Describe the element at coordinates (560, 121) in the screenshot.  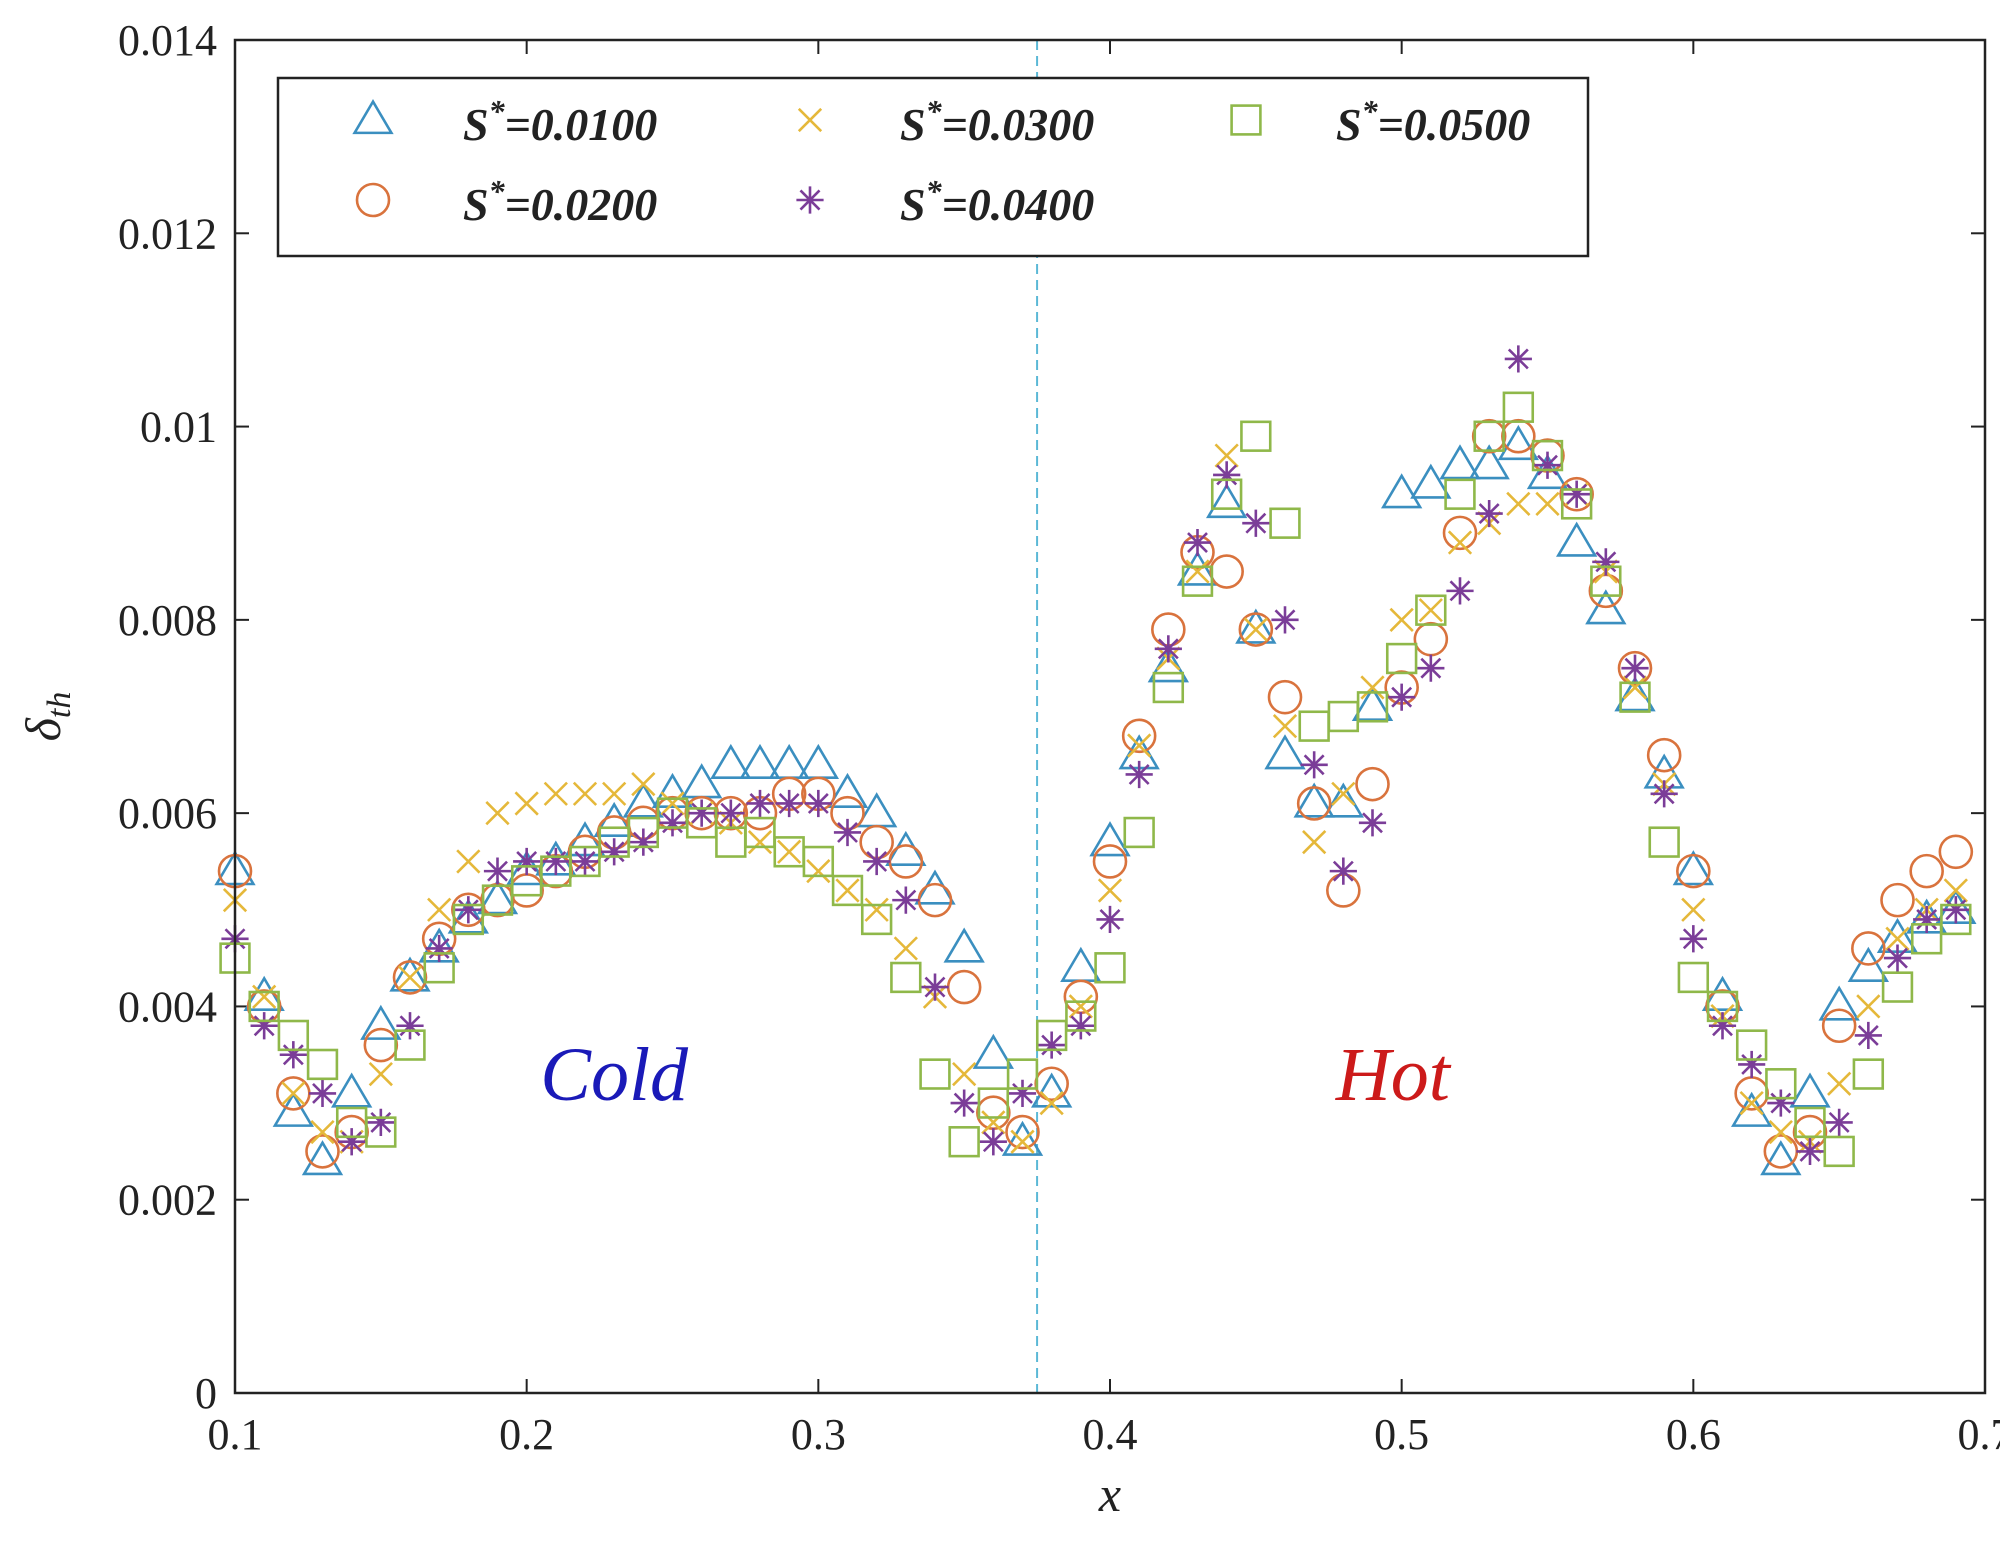
I see `legend-entry-label: S*=0.0100` at that location.